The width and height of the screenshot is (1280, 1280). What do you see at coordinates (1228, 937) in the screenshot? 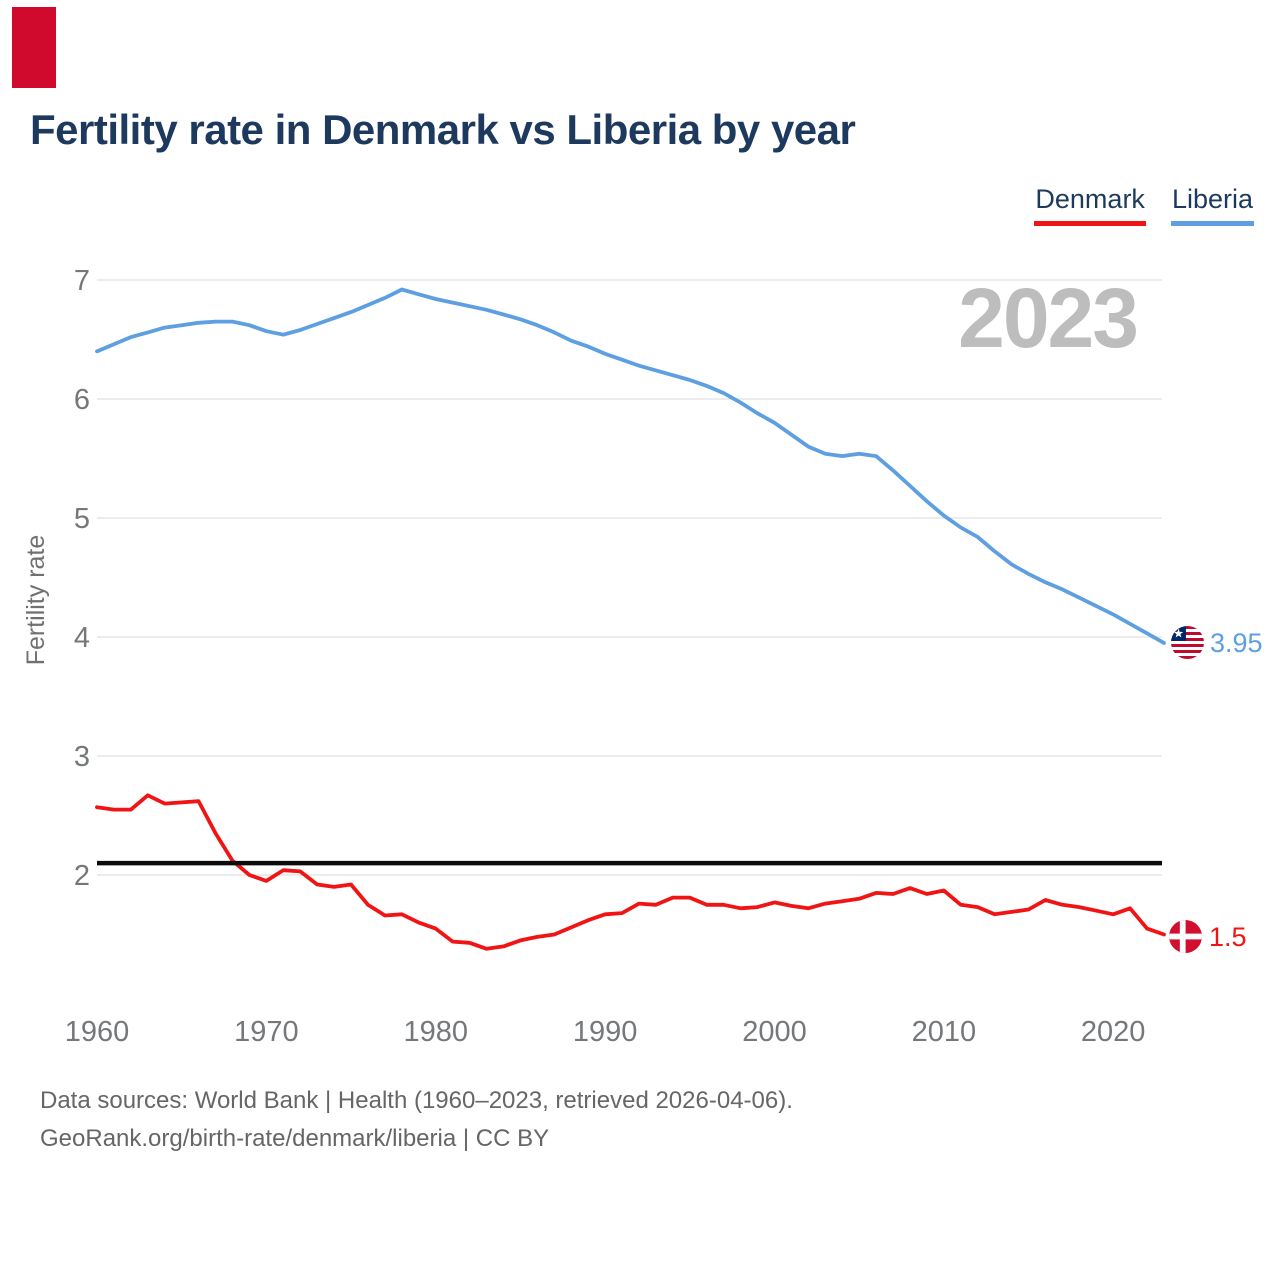
I see `denmark-end-value: 1.5` at bounding box center [1228, 937].